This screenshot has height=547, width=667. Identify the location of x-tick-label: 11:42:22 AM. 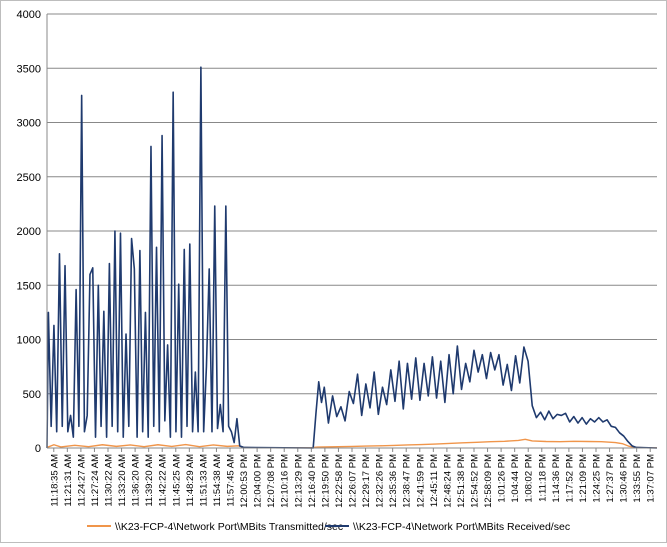
(163, 480).